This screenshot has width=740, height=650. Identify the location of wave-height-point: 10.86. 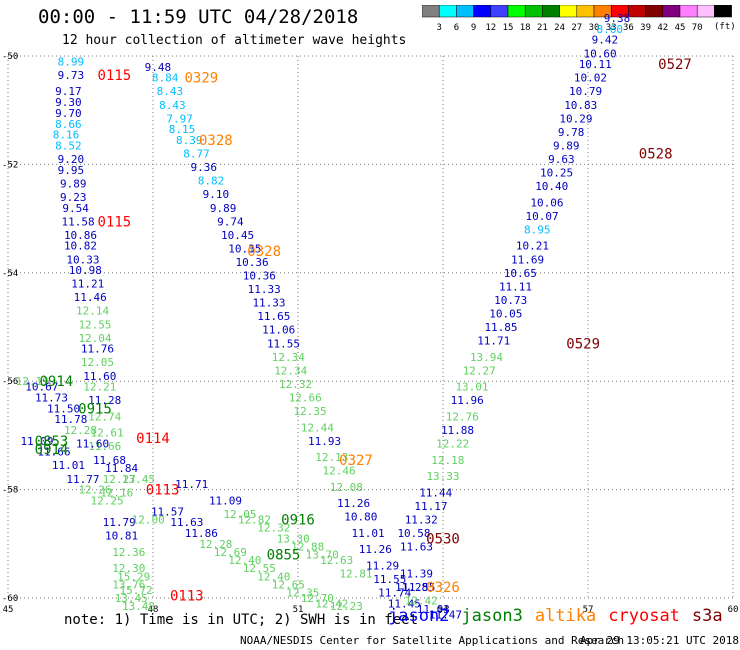
(80, 235).